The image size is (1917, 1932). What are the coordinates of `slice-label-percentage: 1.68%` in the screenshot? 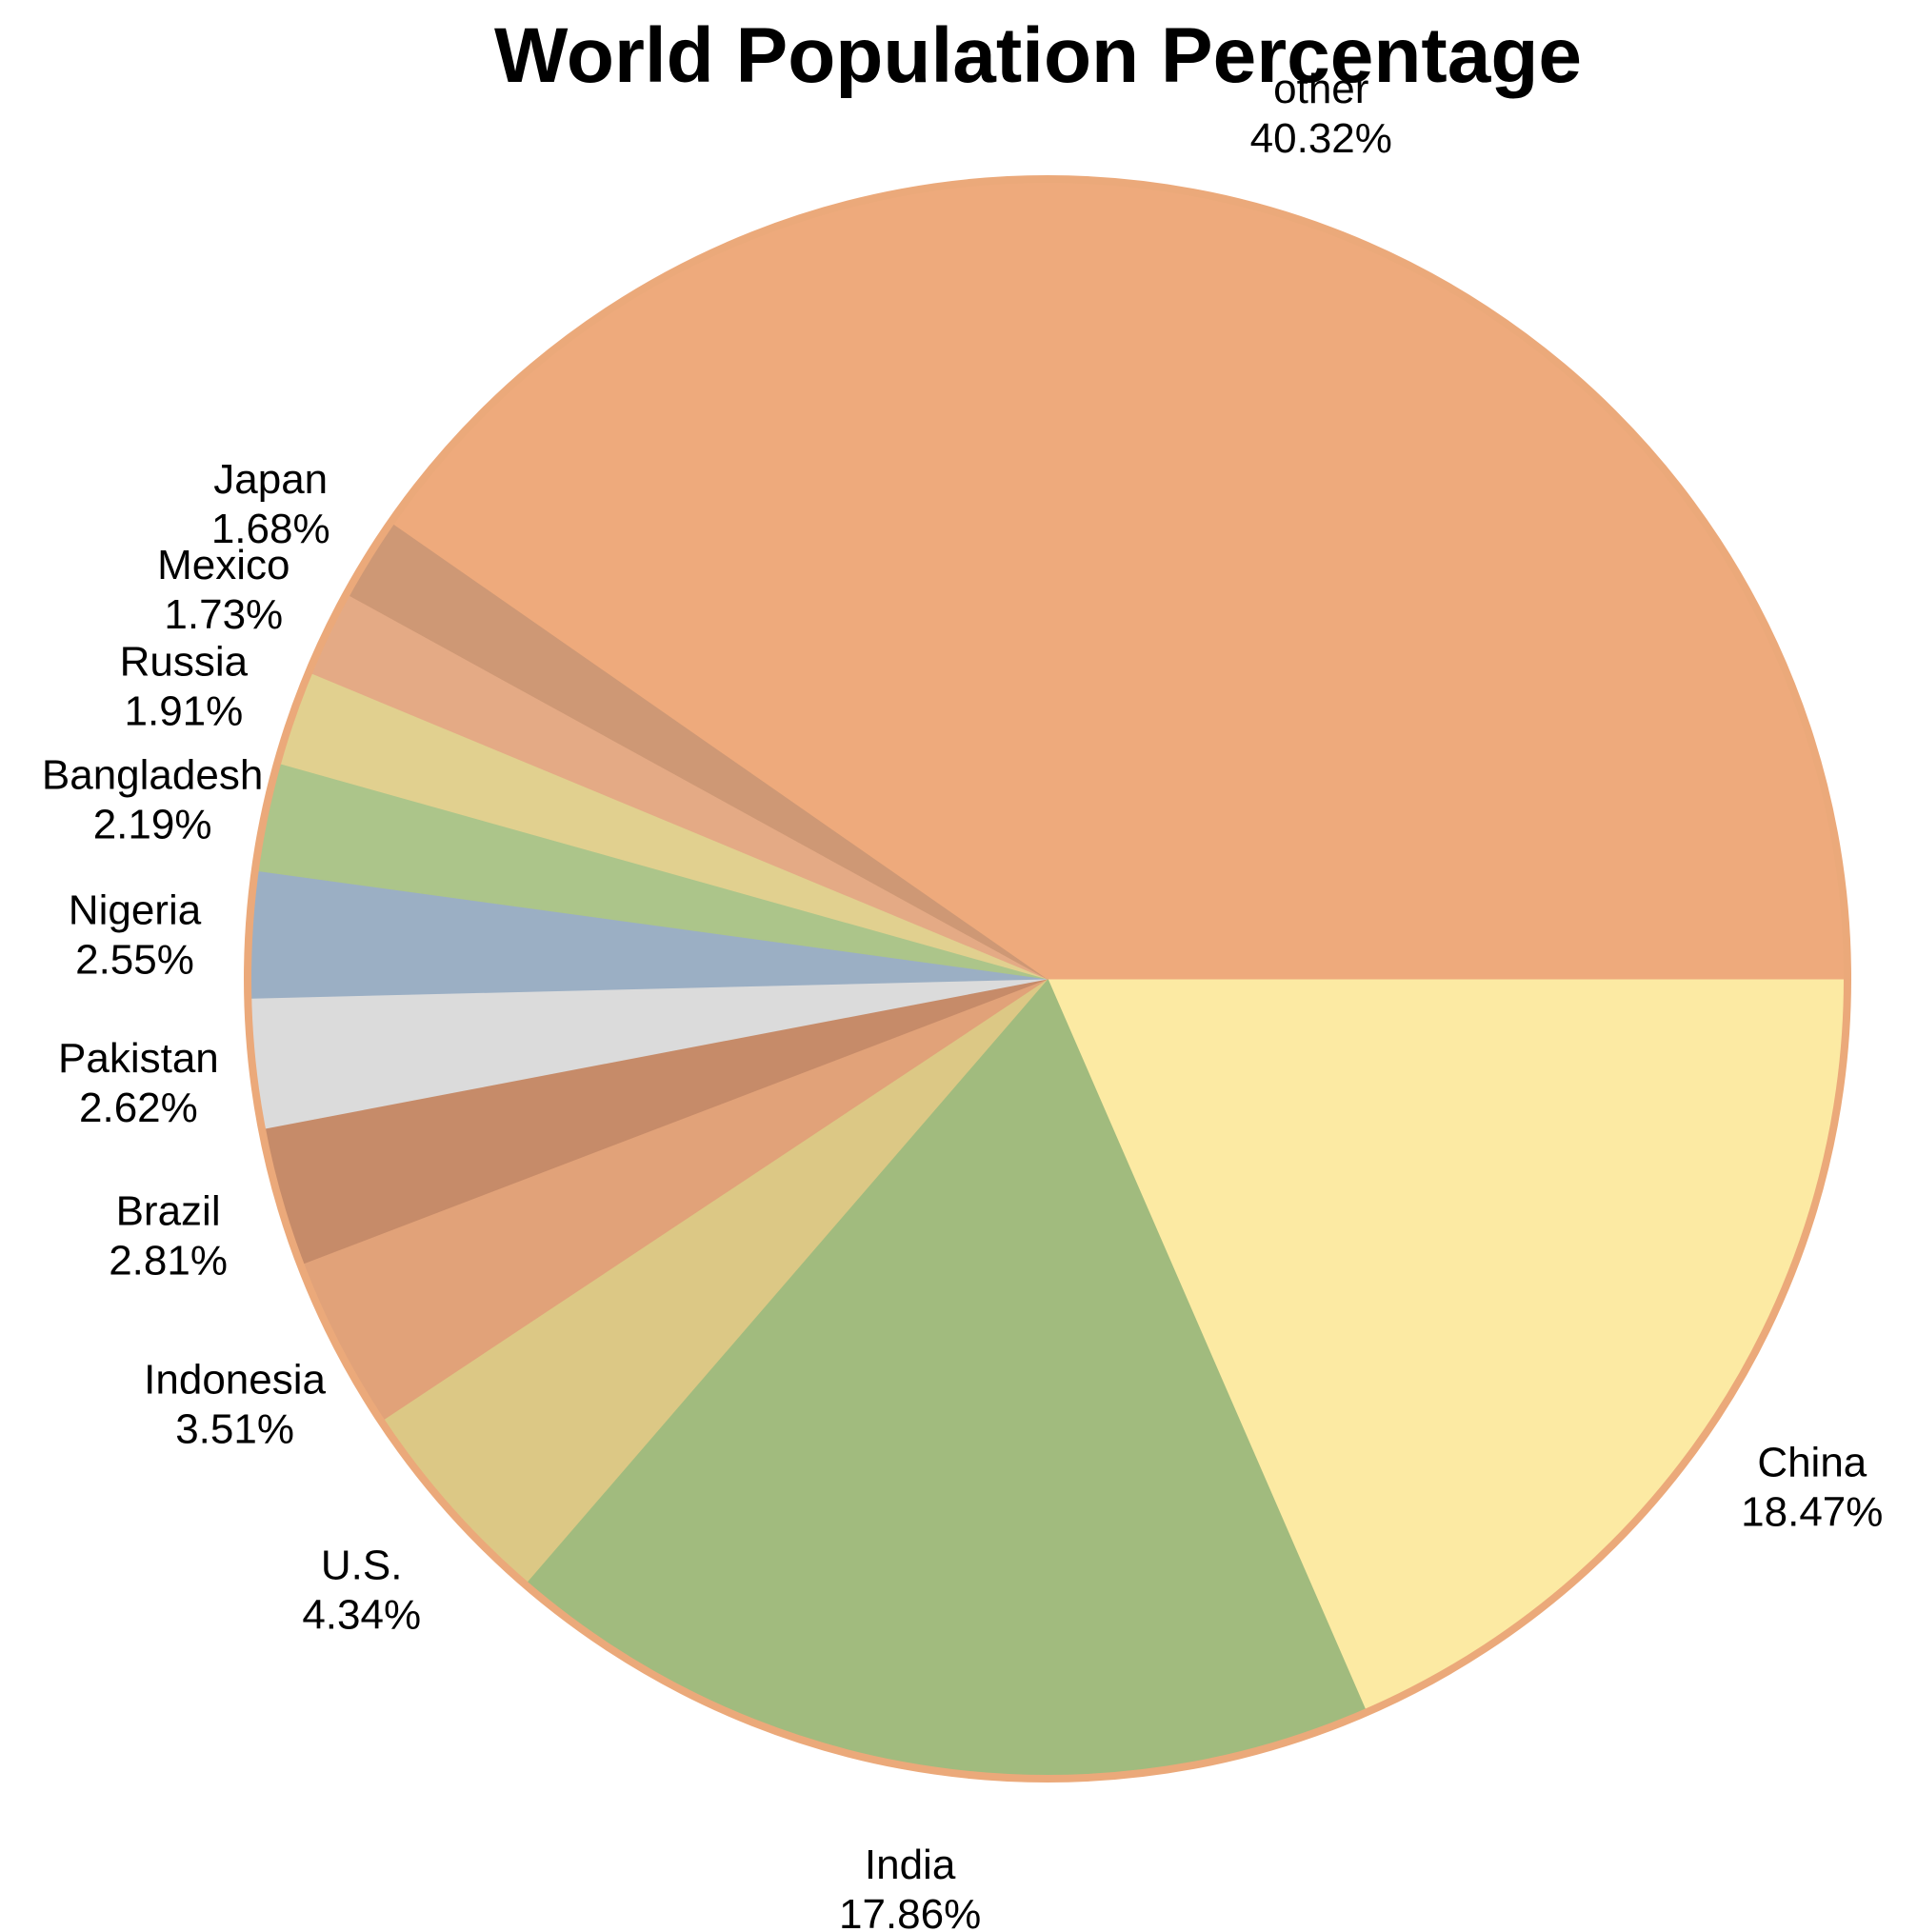 It's located at (270, 529).